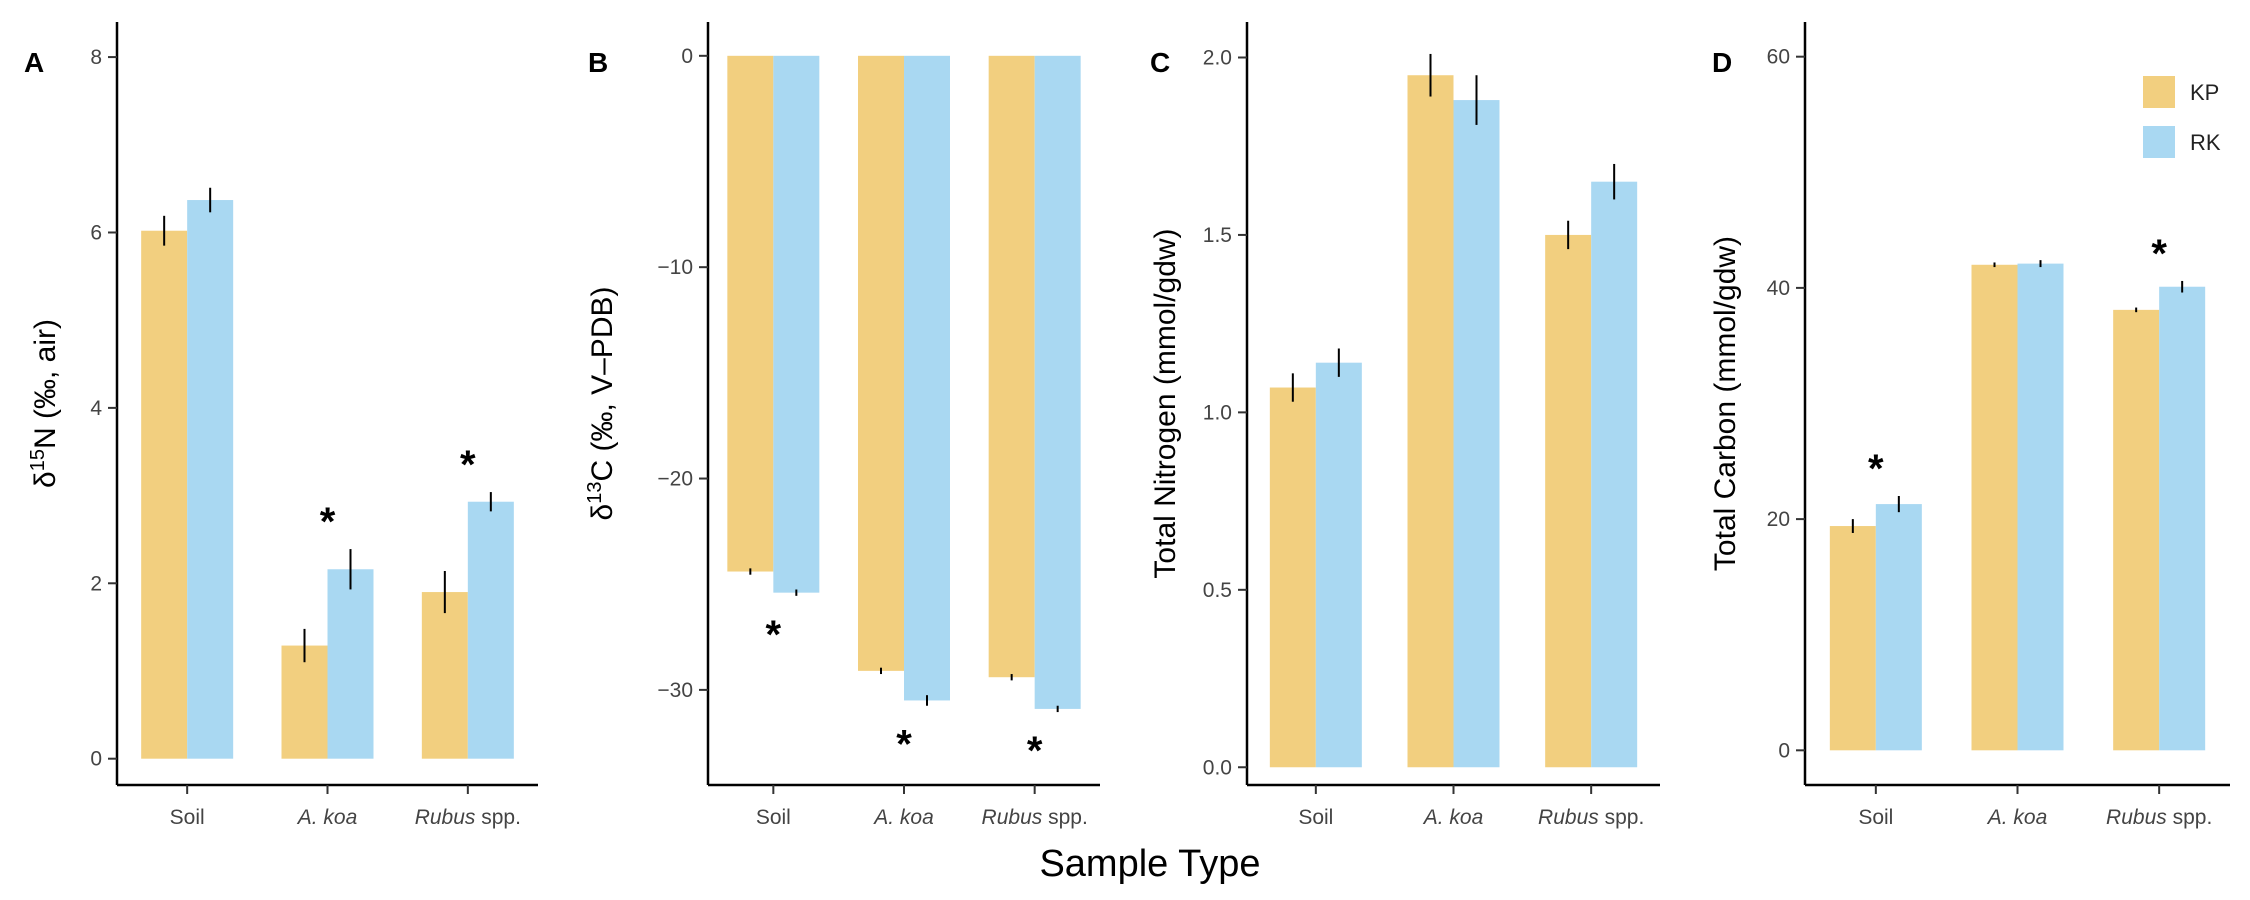 Image resolution: width=2250 pixels, height=900 pixels. What do you see at coordinates (96, 232) in the screenshot?
I see `y-tick-label: 6` at bounding box center [96, 232].